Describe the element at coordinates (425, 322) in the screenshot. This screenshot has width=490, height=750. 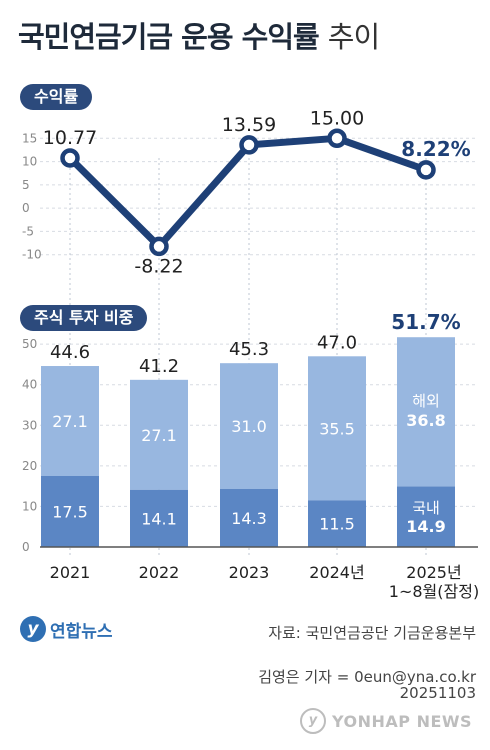
I see `bar-total-label-4: 51.7%` at that location.